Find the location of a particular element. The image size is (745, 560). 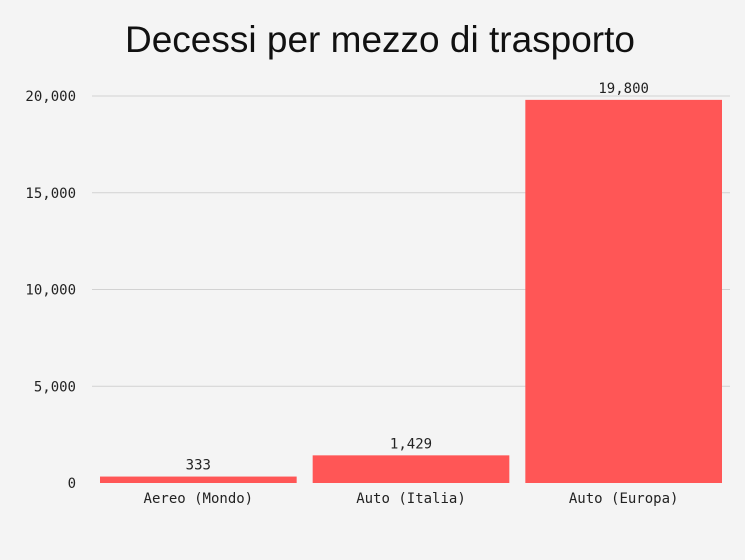

y-tick-label: 0 is located at coordinates (72, 484).